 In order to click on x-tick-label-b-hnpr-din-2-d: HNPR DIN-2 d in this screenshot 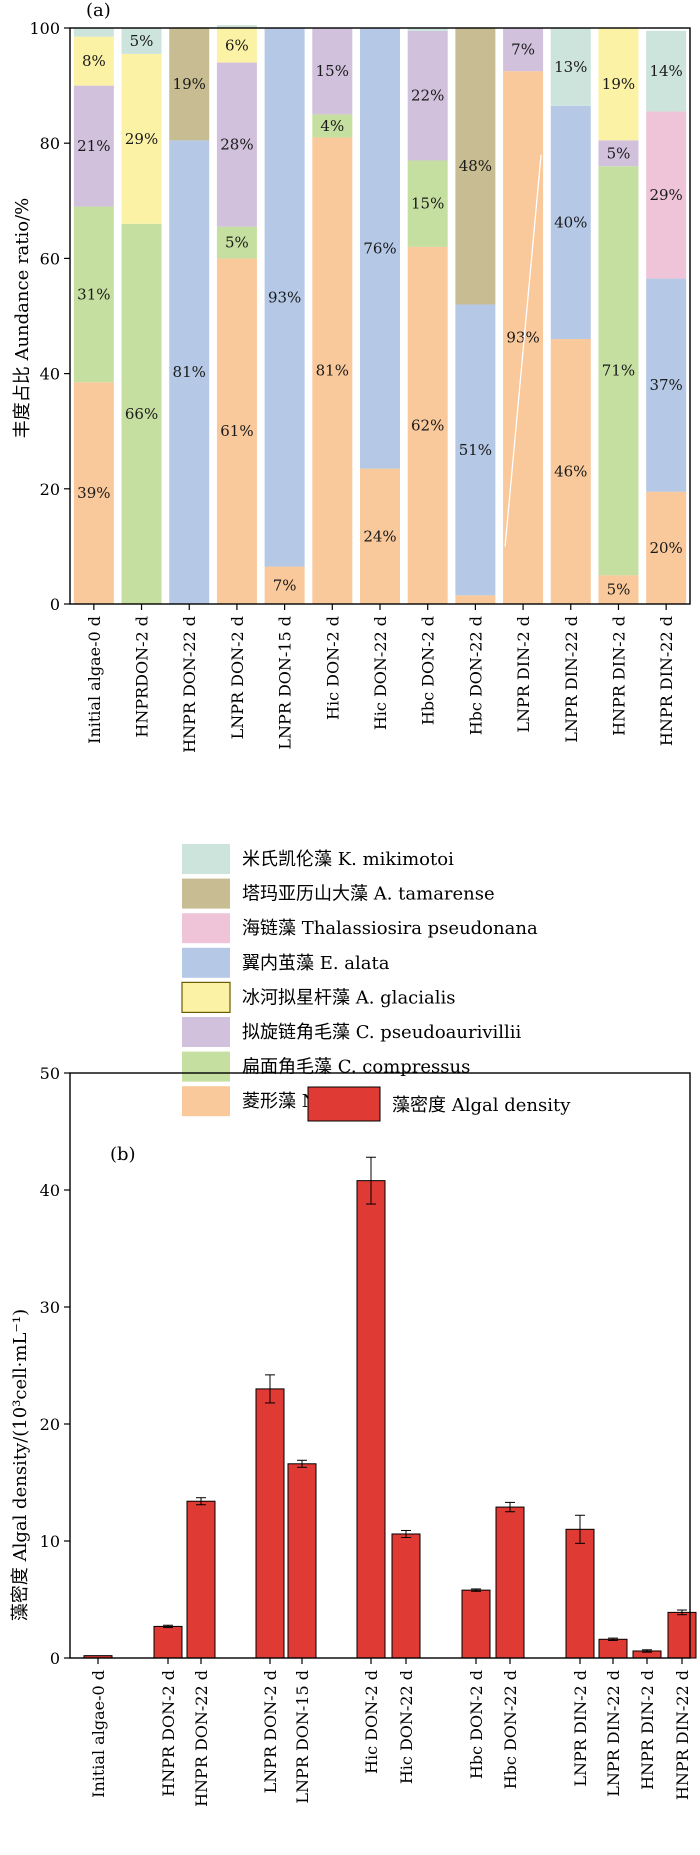, I will do `click(647, 1730)`.